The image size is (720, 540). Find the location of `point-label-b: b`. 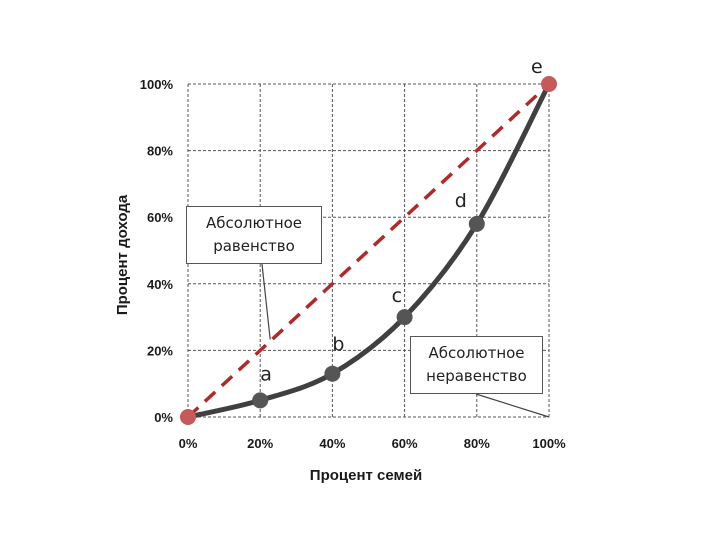

point-label-b: b is located at coordinates (338, 345).